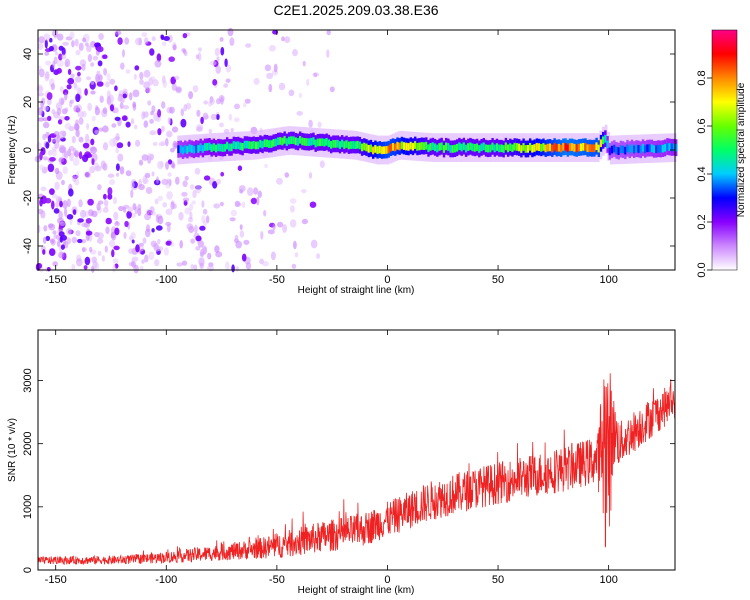  I want to click on x-tick-label: 100, so click(608, 280).